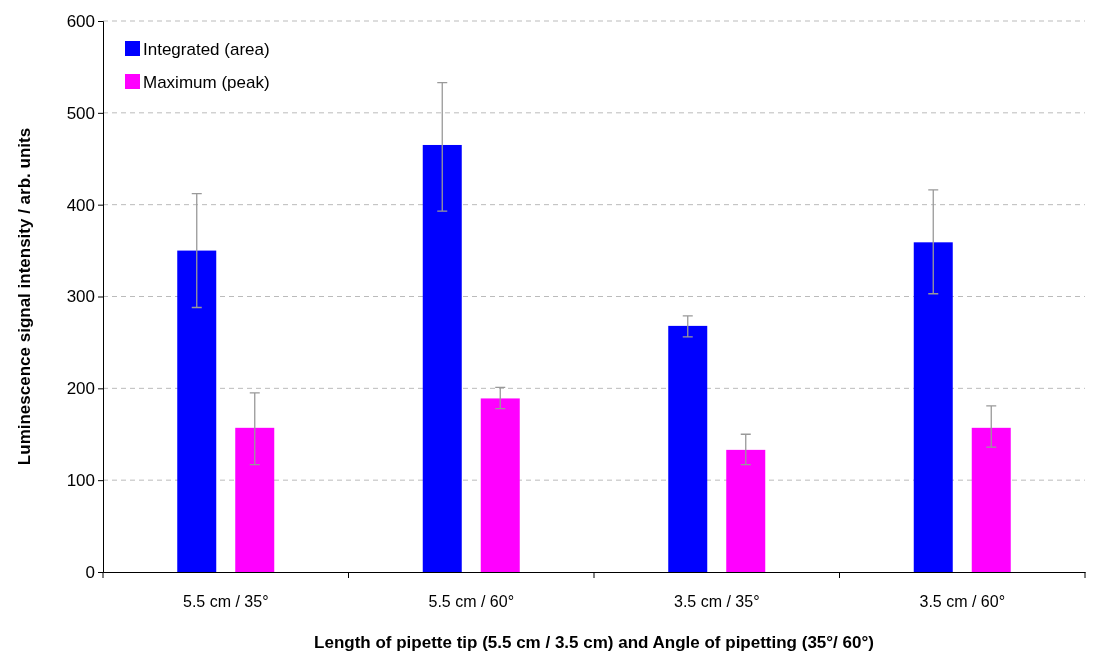 The height and width of the screenshot is (658, 1100). I want to click on y-tick-label: 0, so click(90, 572).